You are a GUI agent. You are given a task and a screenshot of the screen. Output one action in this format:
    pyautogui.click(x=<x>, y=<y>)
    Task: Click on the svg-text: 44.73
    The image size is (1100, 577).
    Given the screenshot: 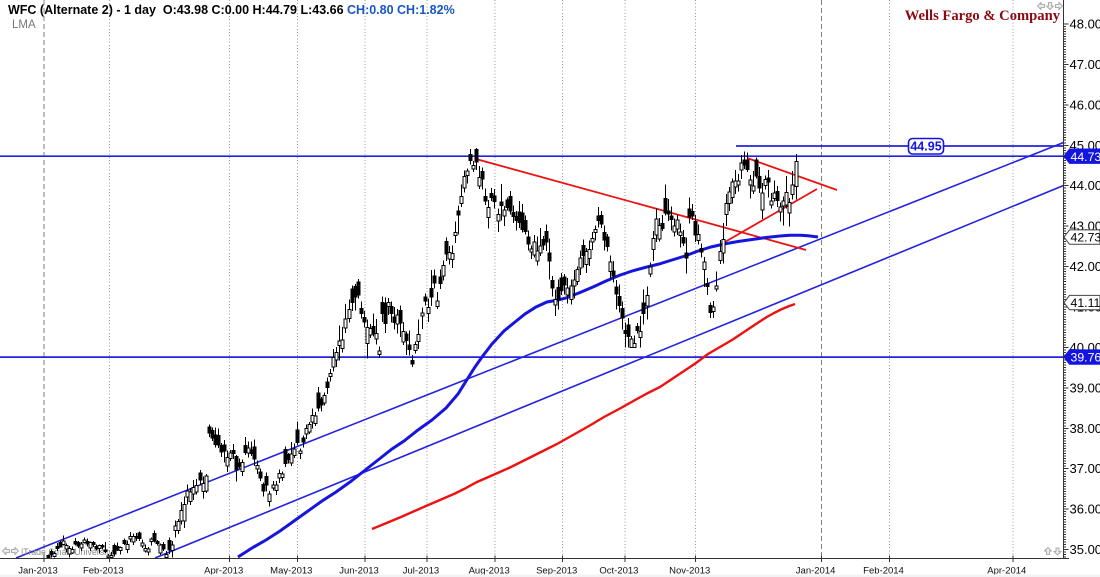 What is the action you would take?
    pyautogui.click(x=1085, y=157)
    